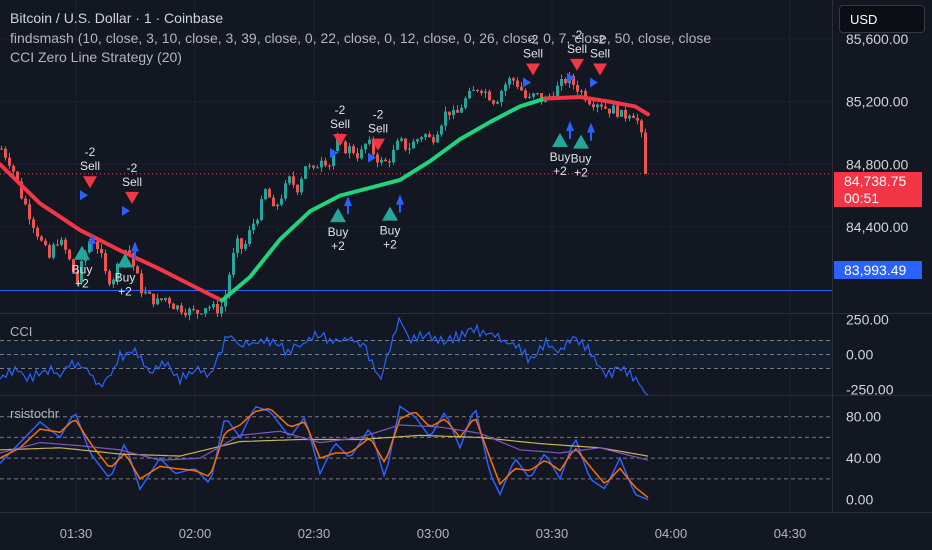 The image size is (932, 550). Describe the element at coordinates (383, 199) in the screenshot. I see `trend-line-up` at that location.